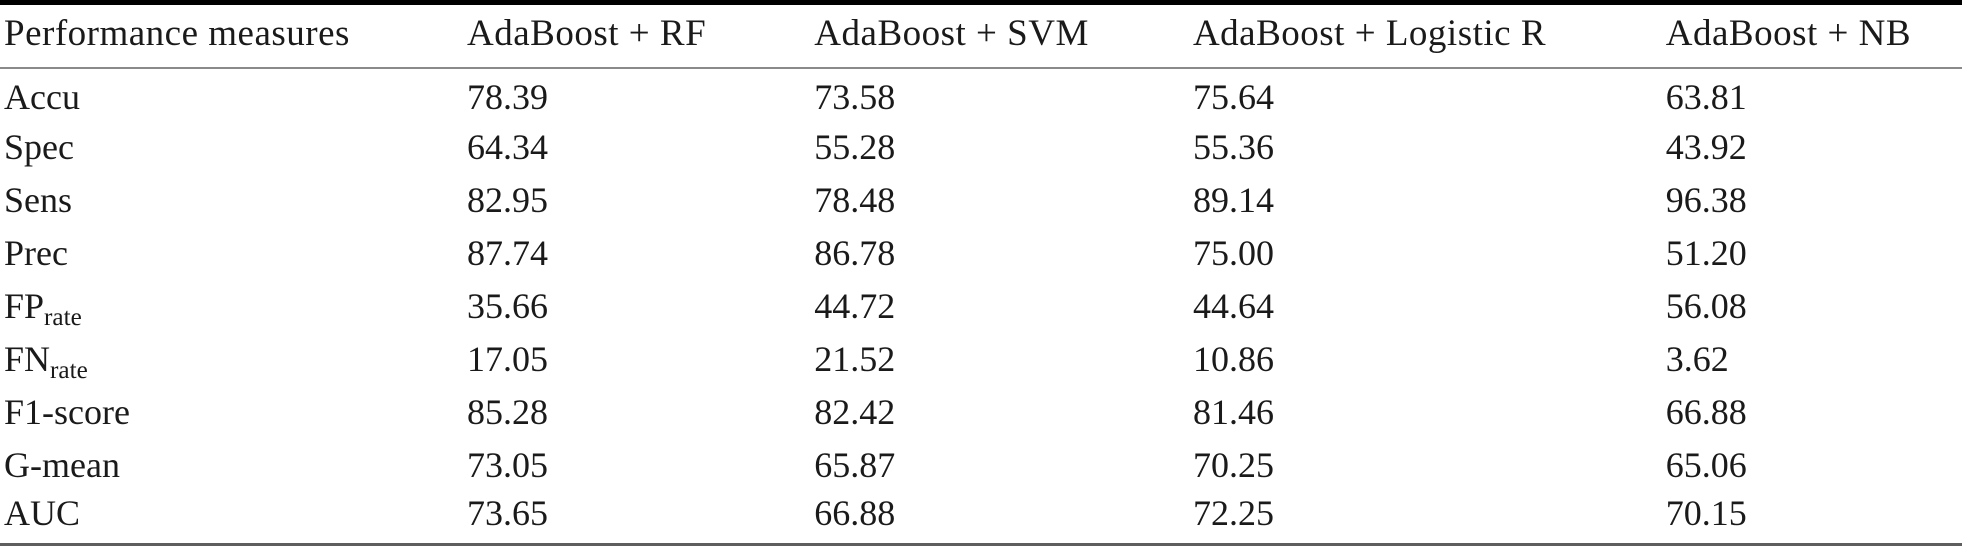 Image resolution: width=1962 pixels, height=558 pixels. What do you see at coordinates (981, 200) in the screenshot?
I see `table-row: Sens 82.95 78.48 89.14 96.38` at bounding box center [981, 200].